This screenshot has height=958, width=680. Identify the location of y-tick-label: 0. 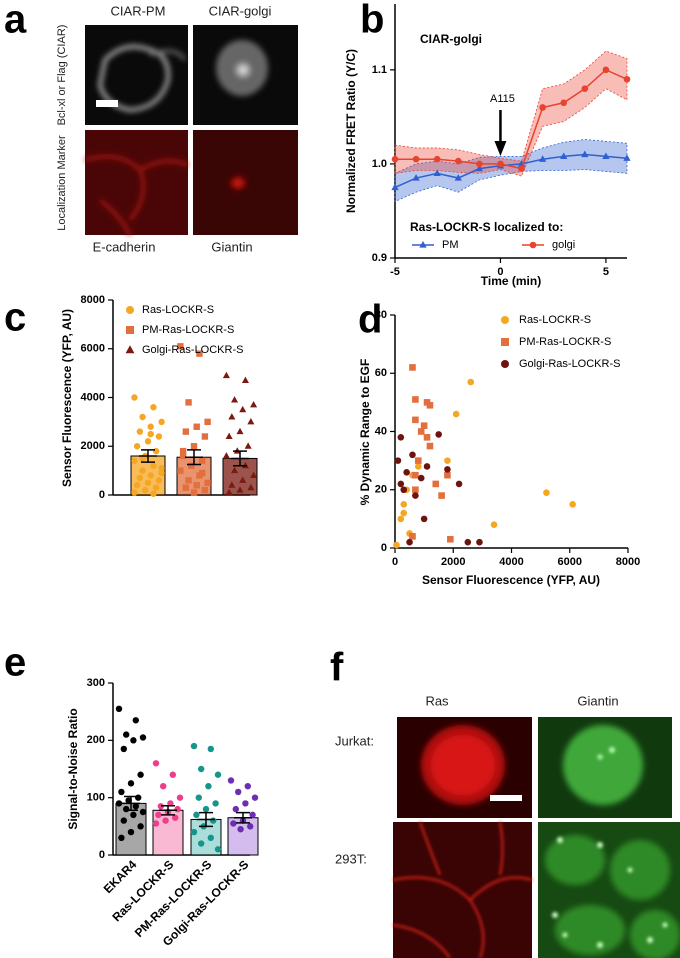
(102, 855).